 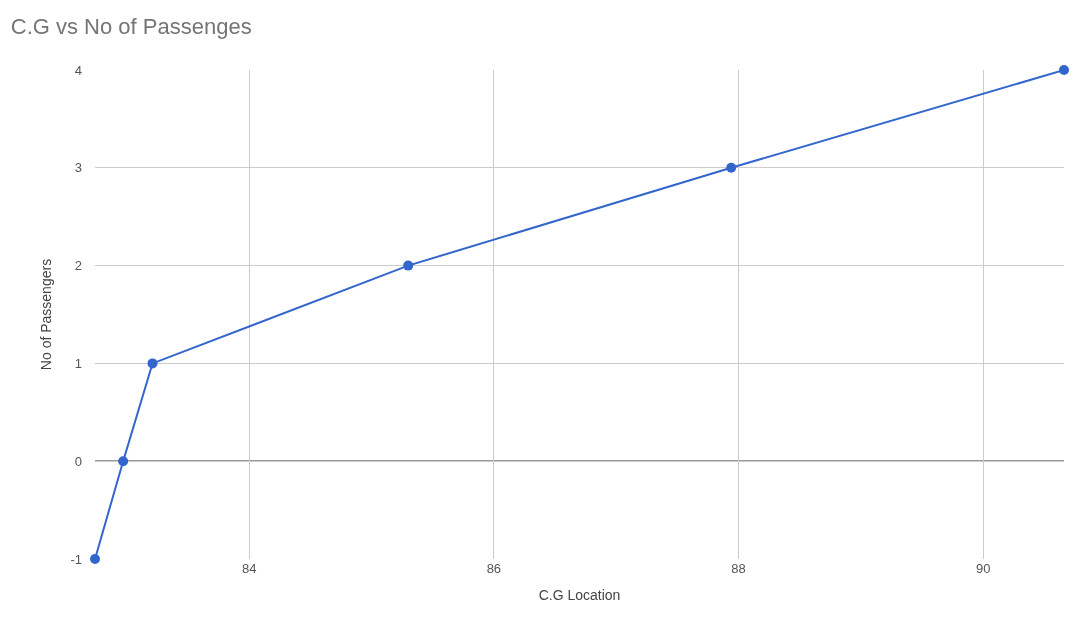 What do you see at coordinates (46, 314) in the screenshot?
I see `y-axis-title: No of Passengers` at bounding box center [46, 314].